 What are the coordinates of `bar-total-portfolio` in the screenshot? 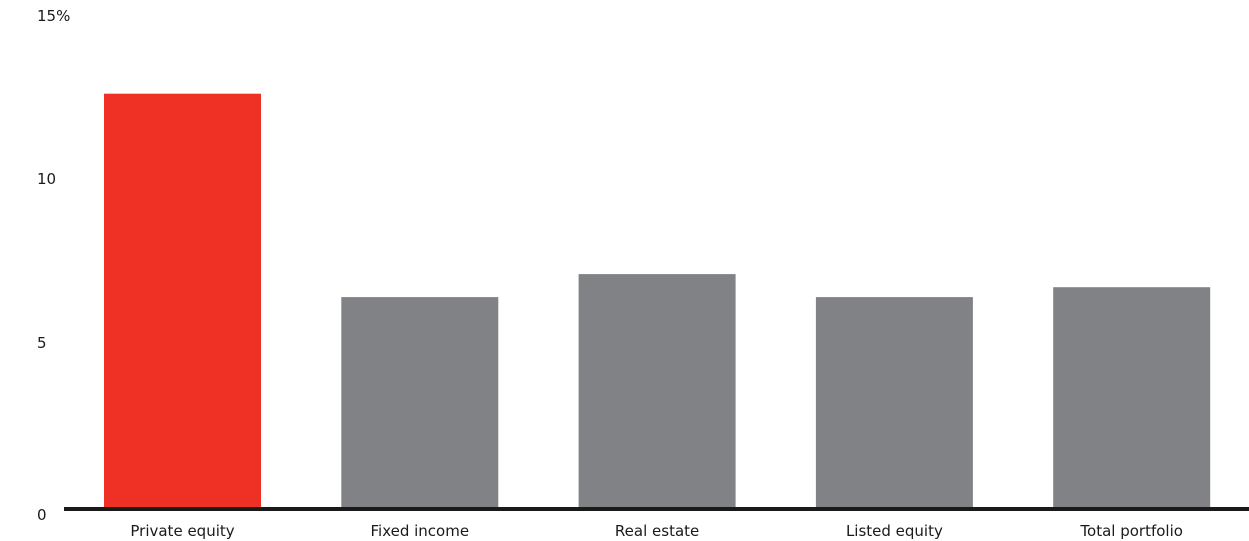 It's located at (1132, 397).